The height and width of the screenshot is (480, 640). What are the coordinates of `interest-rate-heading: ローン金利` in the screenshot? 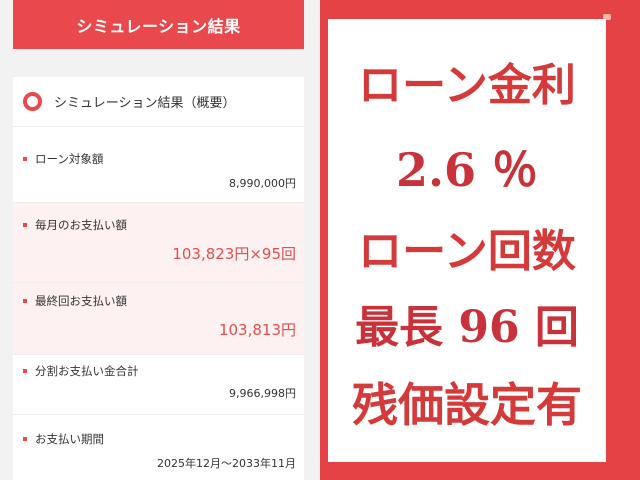 It's located at (467, 85).